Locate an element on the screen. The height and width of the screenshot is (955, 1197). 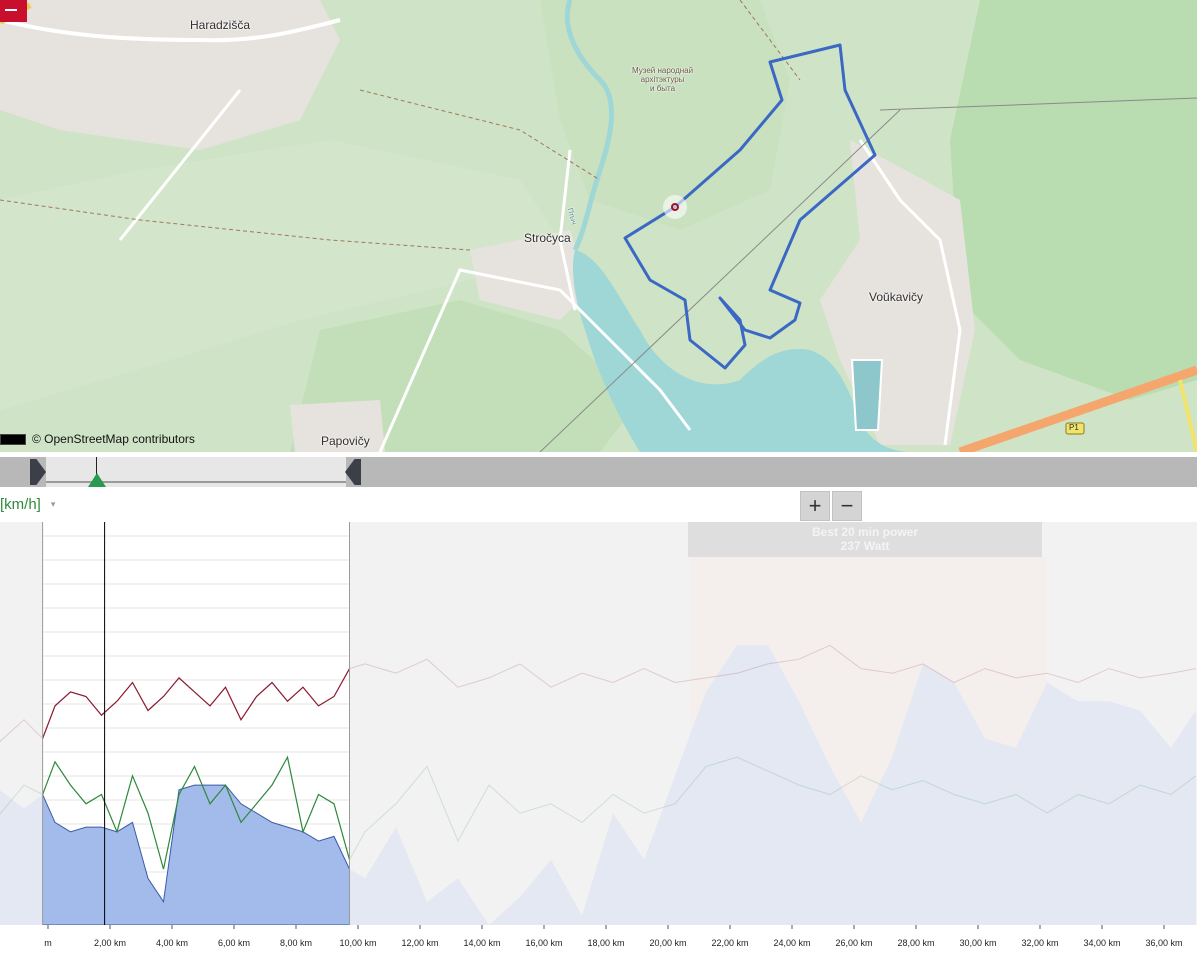
x-axis-tick-label: 12,00 km is located at coordinates (419, 943).